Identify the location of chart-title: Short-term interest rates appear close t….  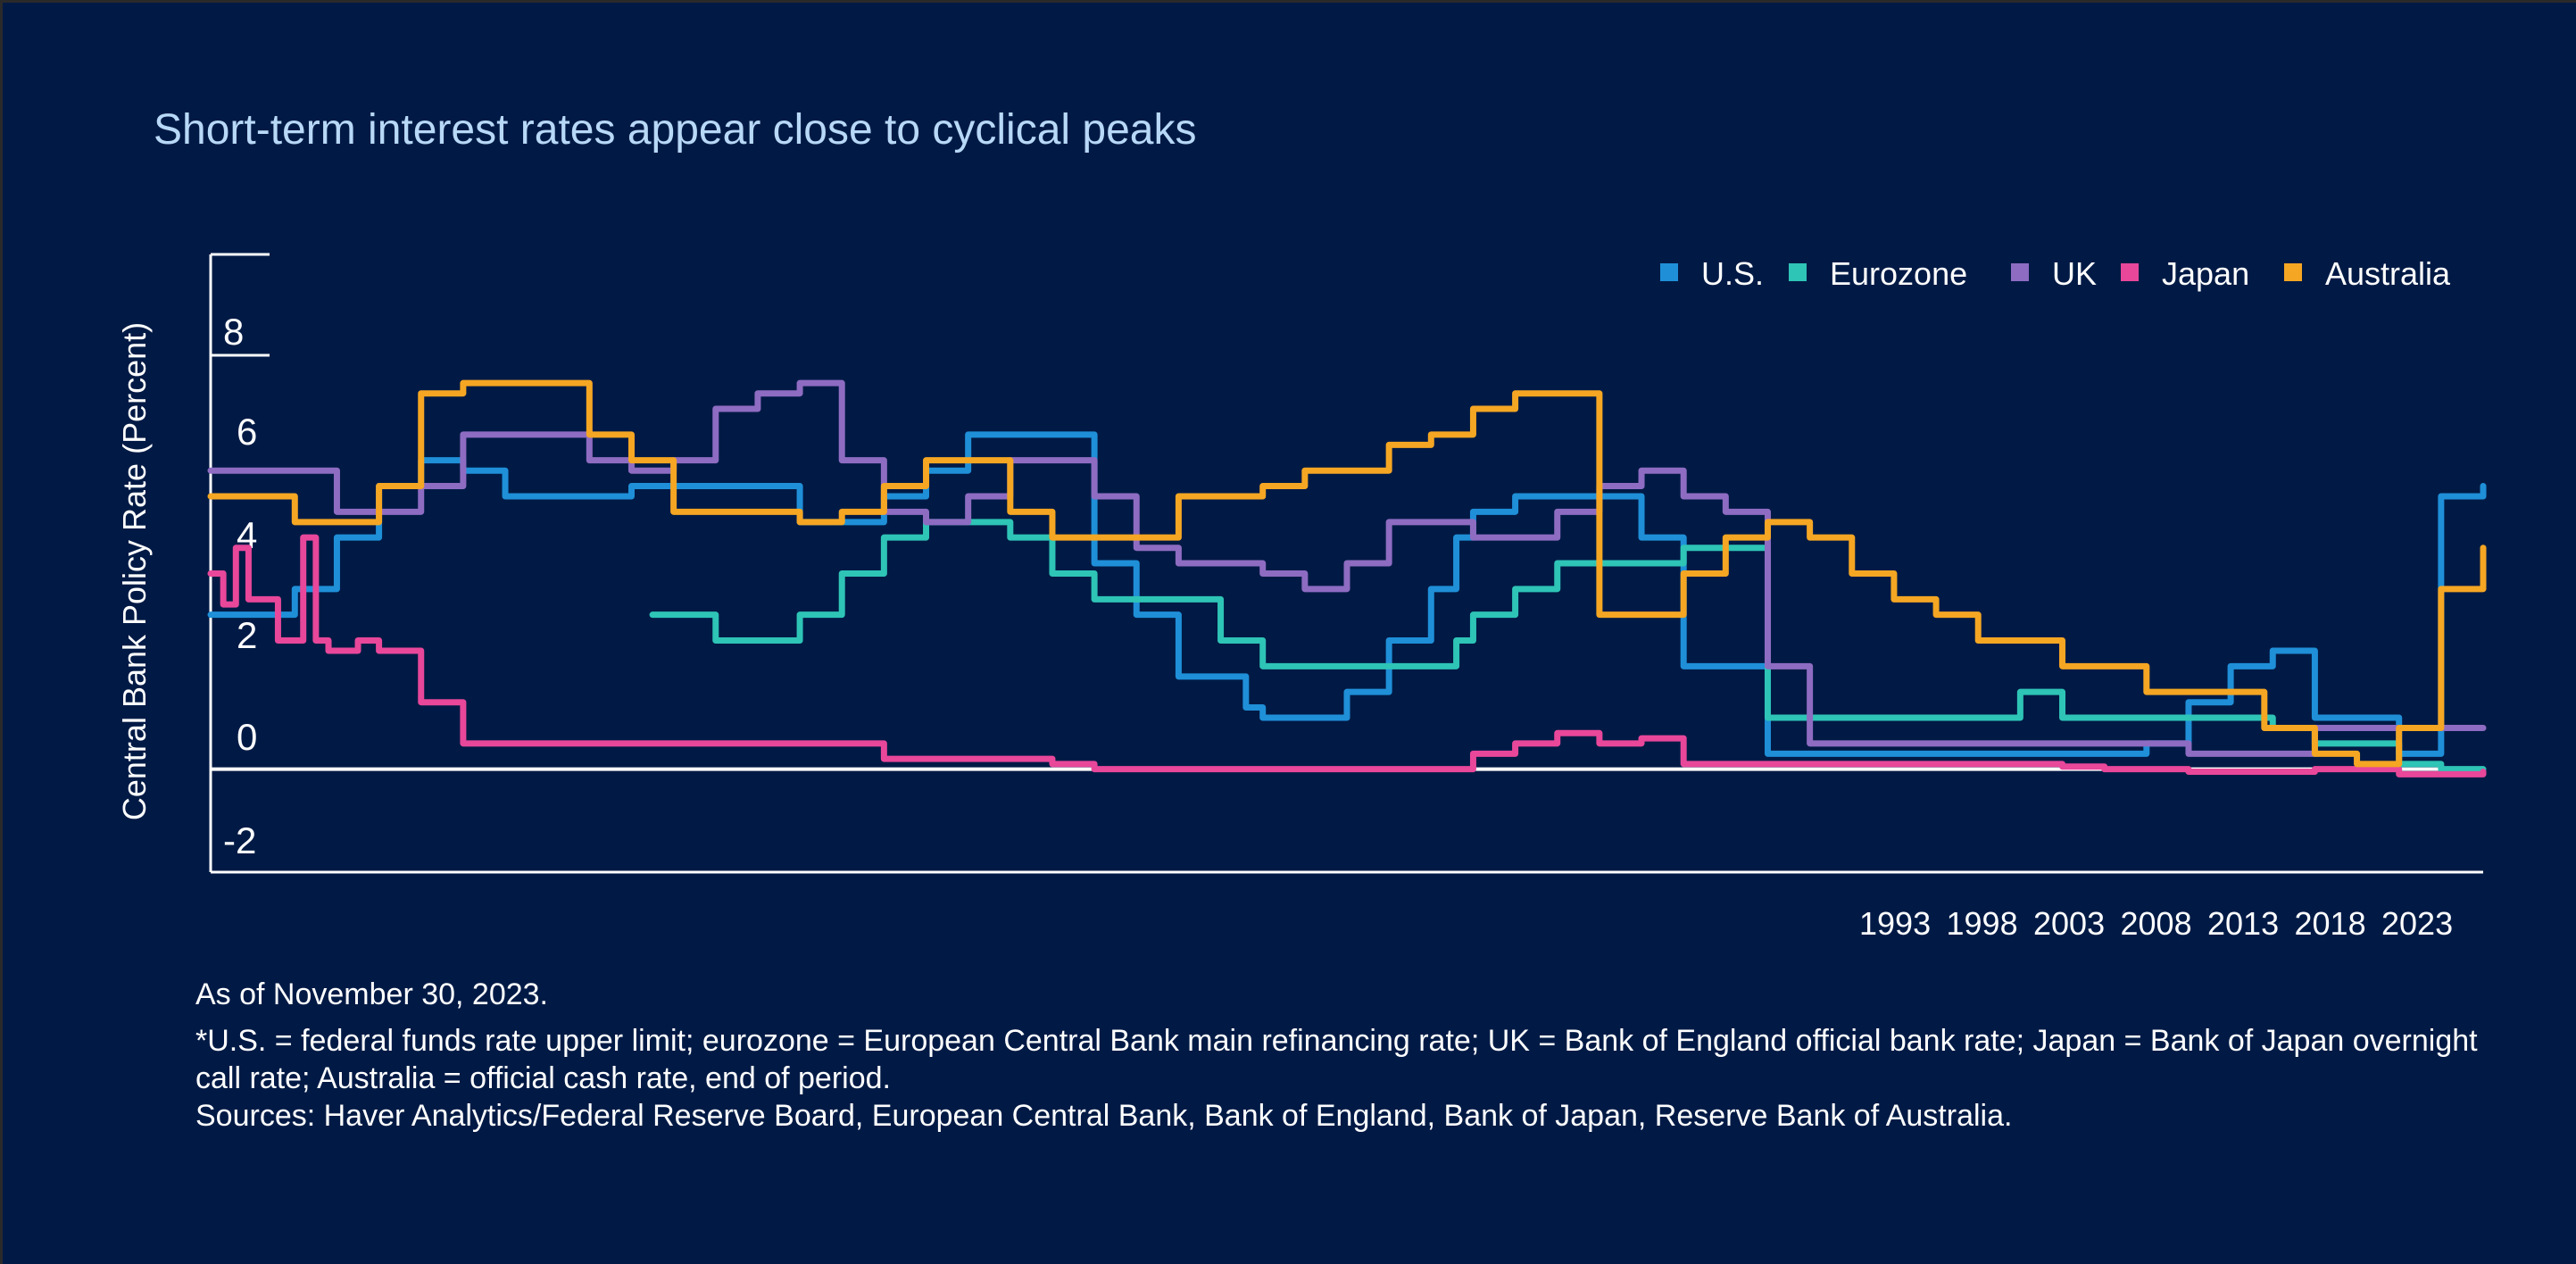
(675, 130).